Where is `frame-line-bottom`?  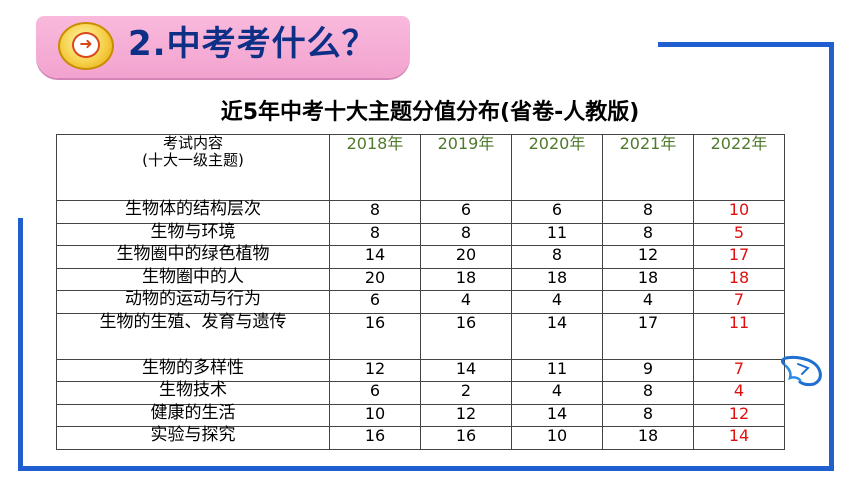 frame-line-bottom is located at coordinates (426, 468).